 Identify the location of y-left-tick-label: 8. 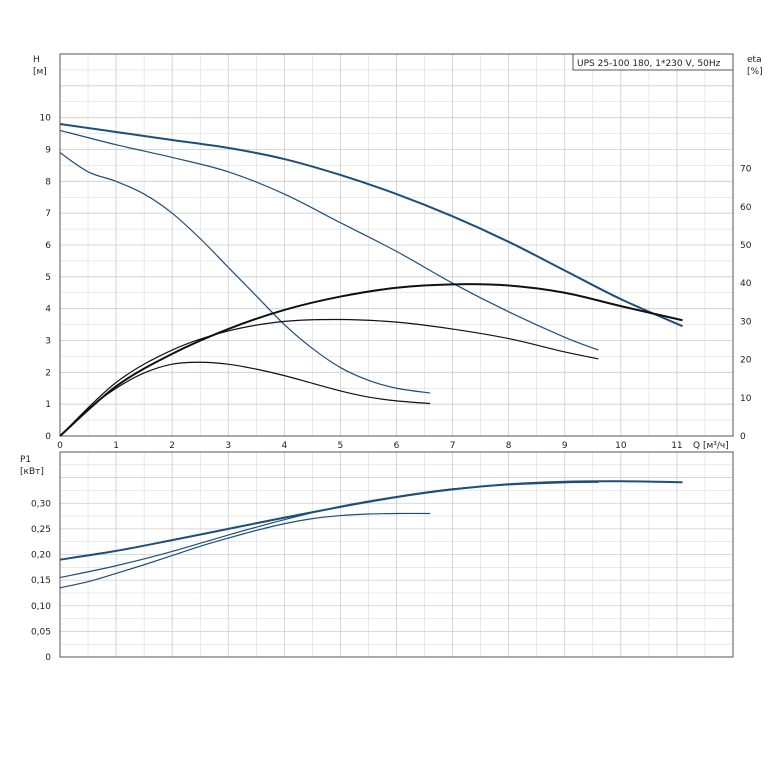
(48, 182).